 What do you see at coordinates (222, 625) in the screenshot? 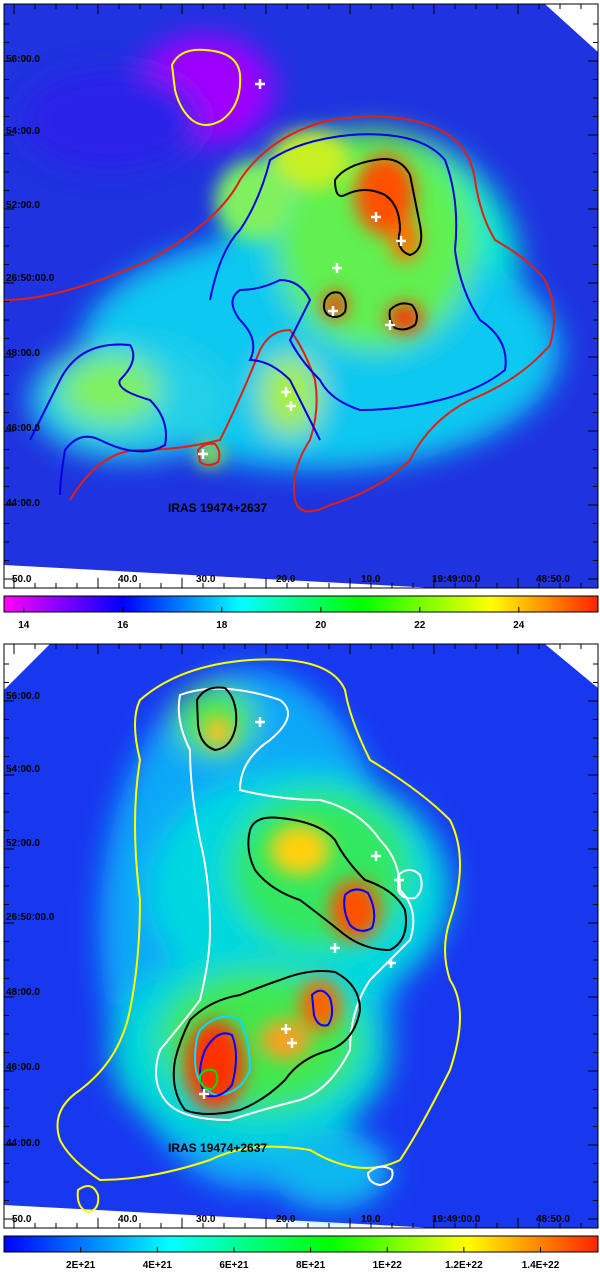
I see `colorbar-tick-label: 18` at bounding box center [222, 625].